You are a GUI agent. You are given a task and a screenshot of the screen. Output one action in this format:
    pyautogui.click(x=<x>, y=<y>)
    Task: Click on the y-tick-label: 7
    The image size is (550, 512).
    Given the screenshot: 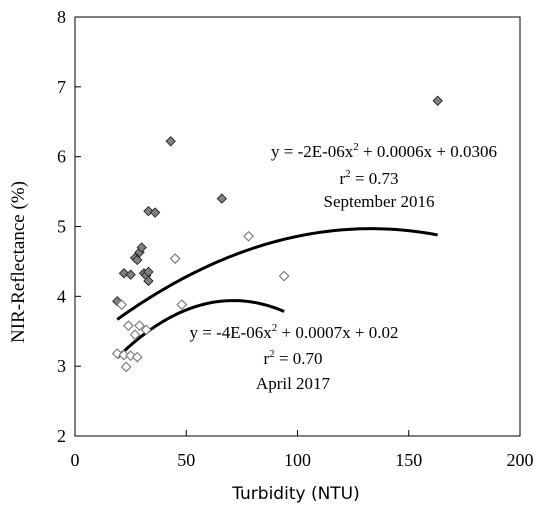 What is the action you would take?
    pyautogui.click(x=61, y=87)
    